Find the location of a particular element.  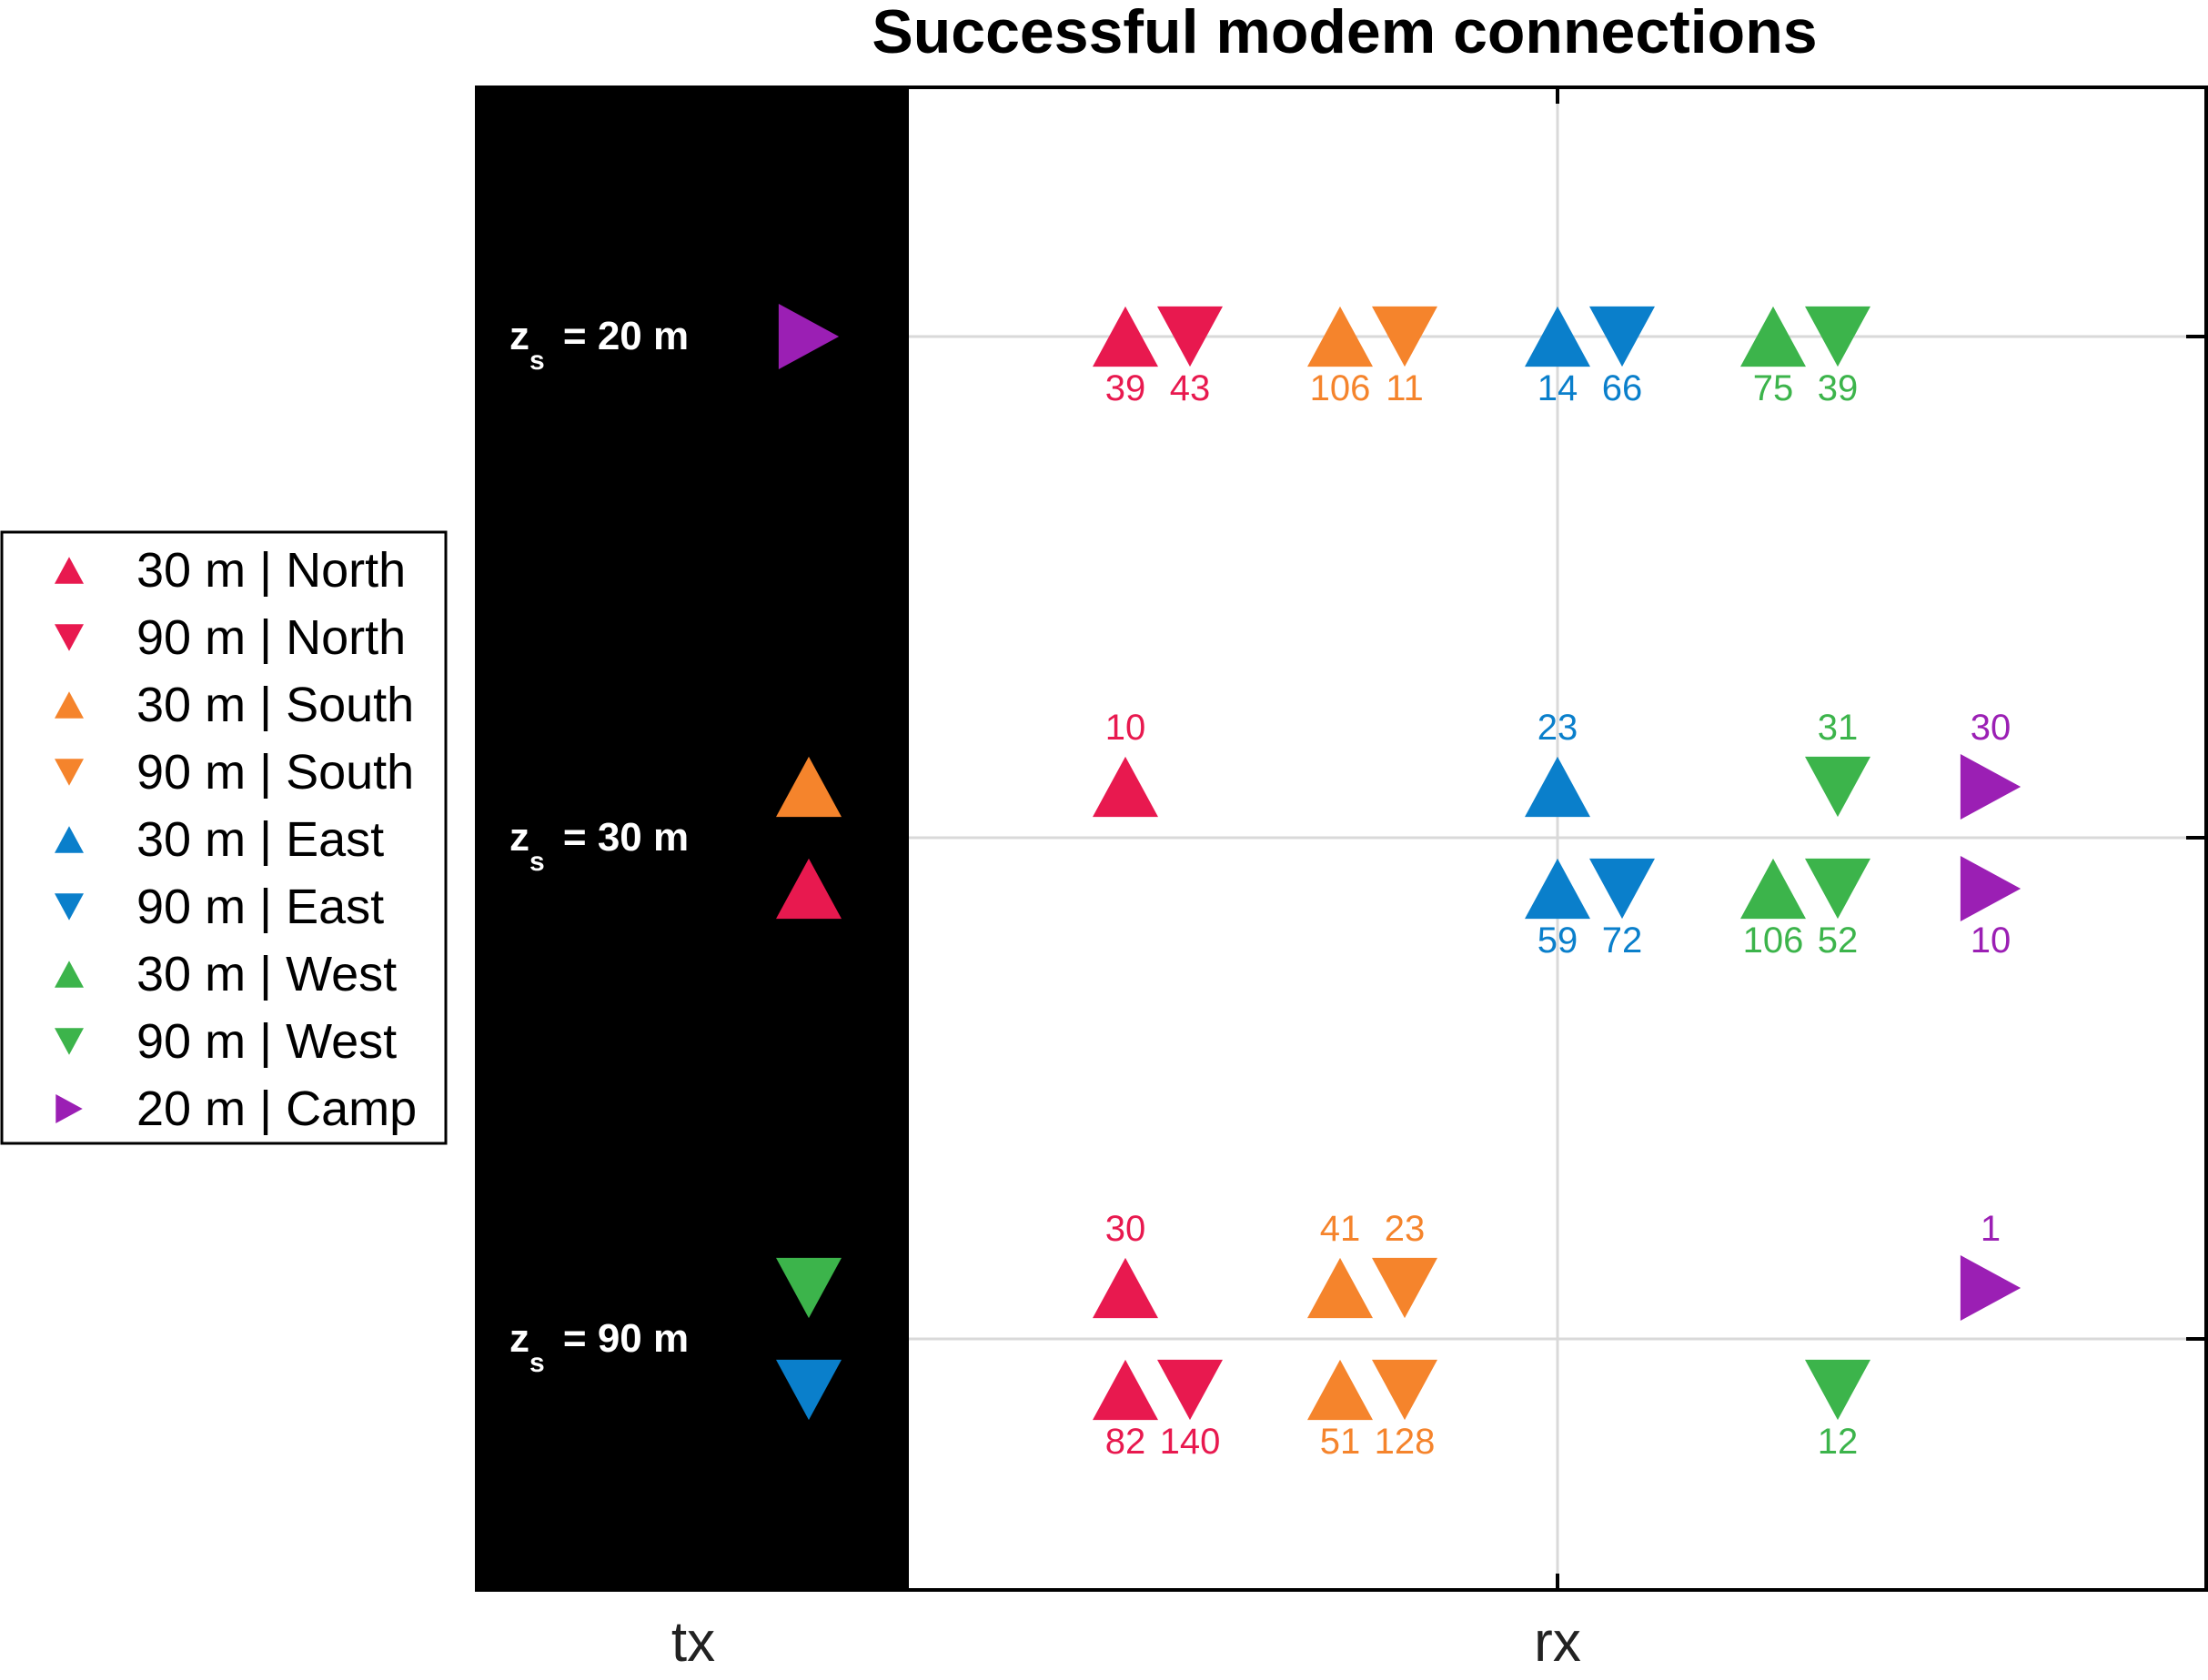

legend-marker-east-up is located at coordinates (69, 839).